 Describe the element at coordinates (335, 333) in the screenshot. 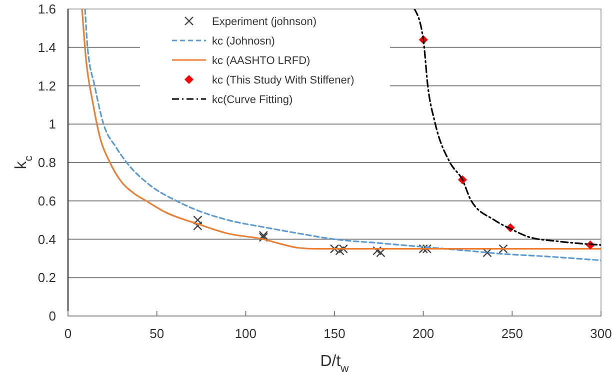

I see `x-tick-label: 150` at that location.